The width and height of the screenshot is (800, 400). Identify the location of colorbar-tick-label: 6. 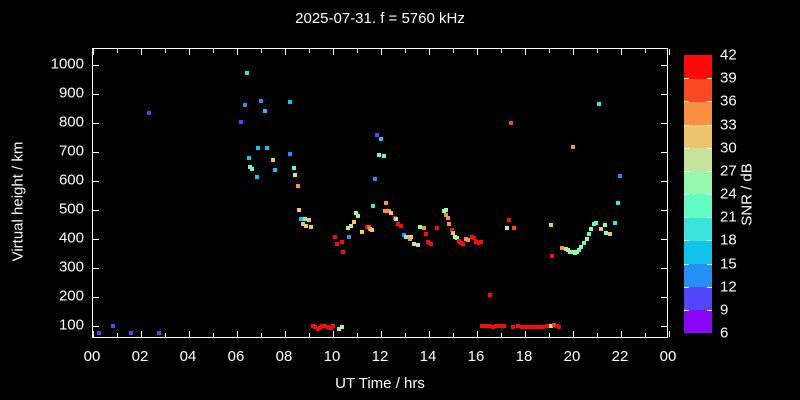
(724, 333).